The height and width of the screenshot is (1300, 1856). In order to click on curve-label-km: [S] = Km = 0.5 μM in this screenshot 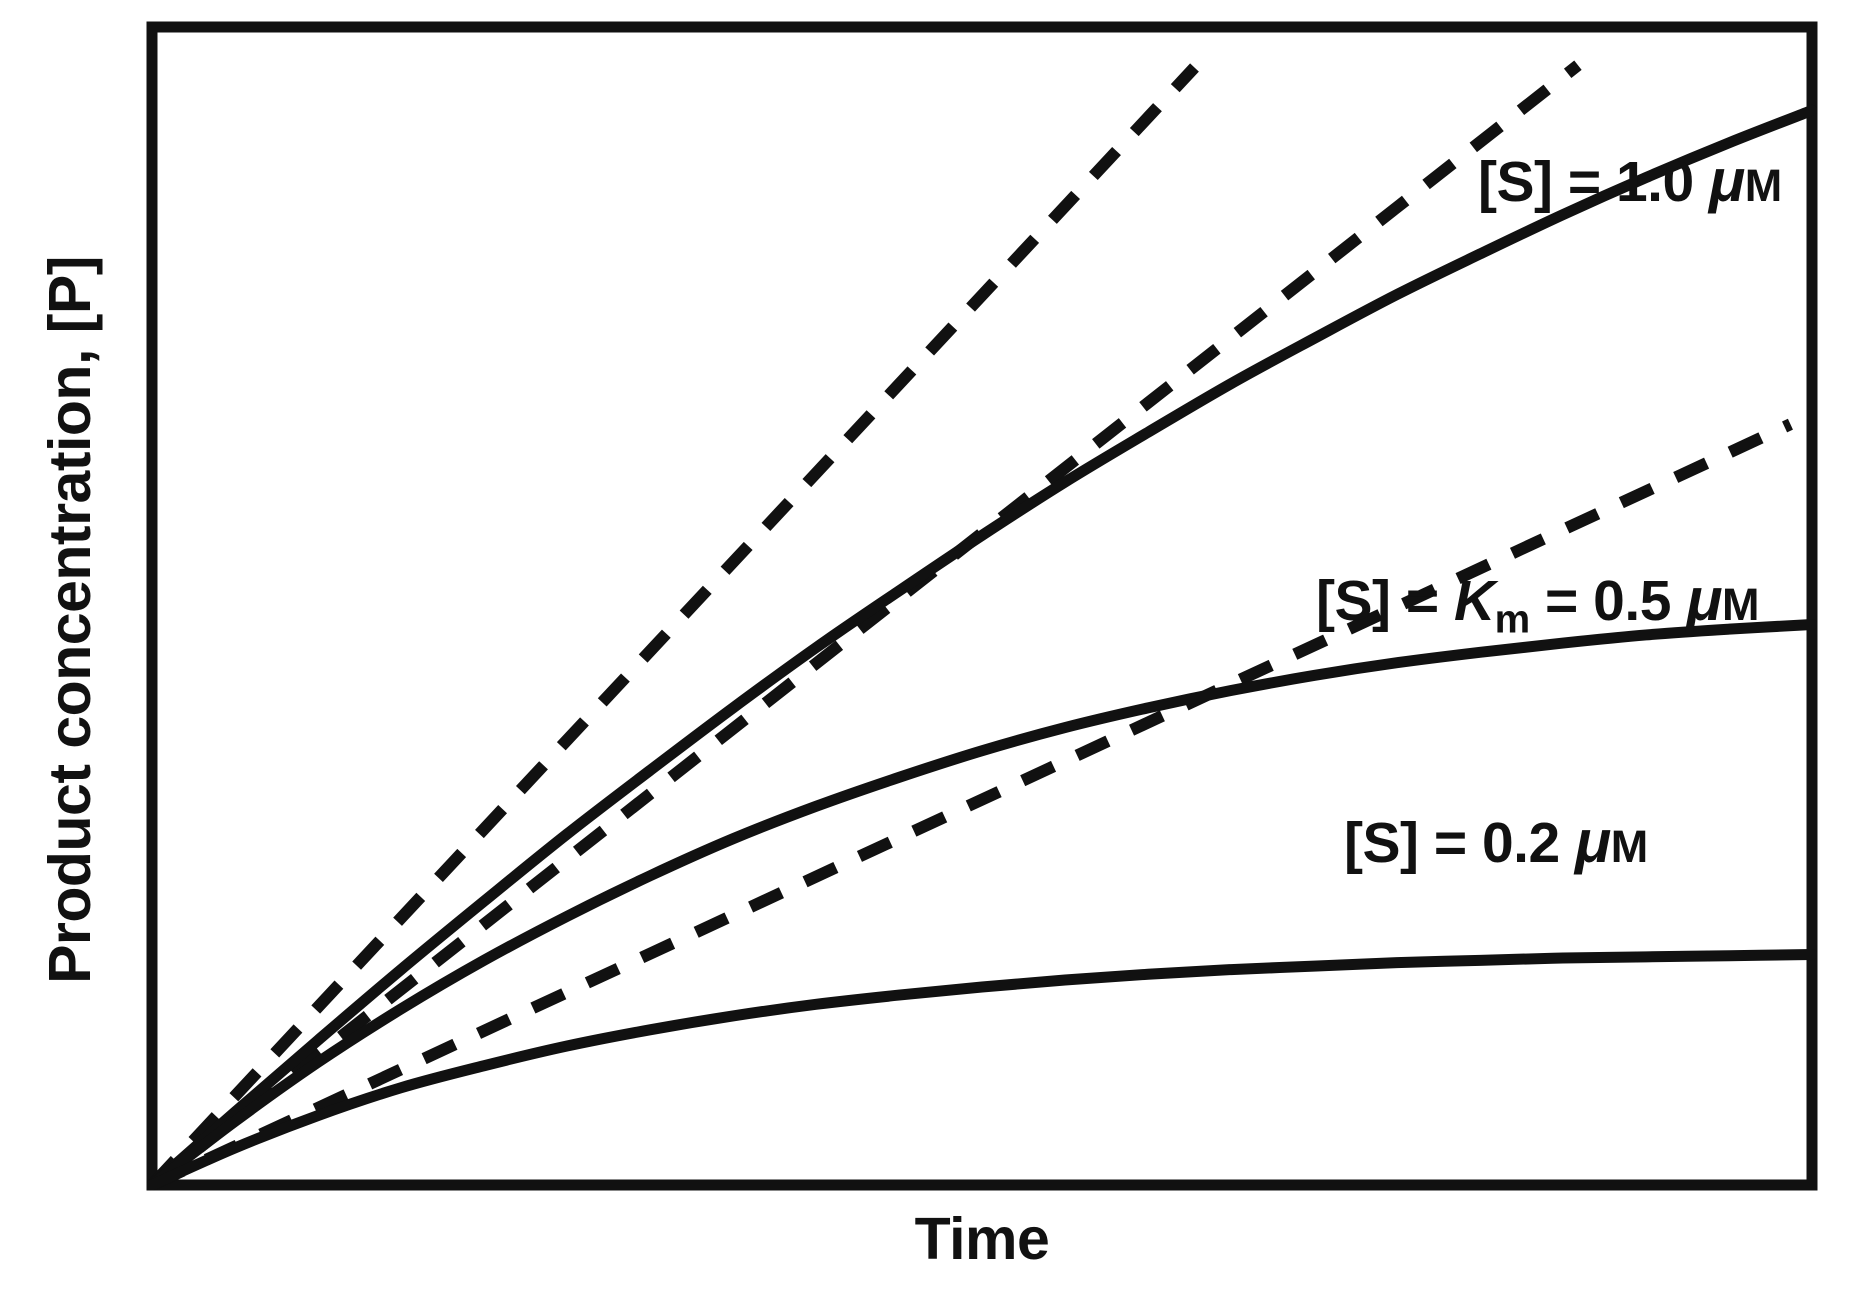, I will do `click(1538, 605)`.